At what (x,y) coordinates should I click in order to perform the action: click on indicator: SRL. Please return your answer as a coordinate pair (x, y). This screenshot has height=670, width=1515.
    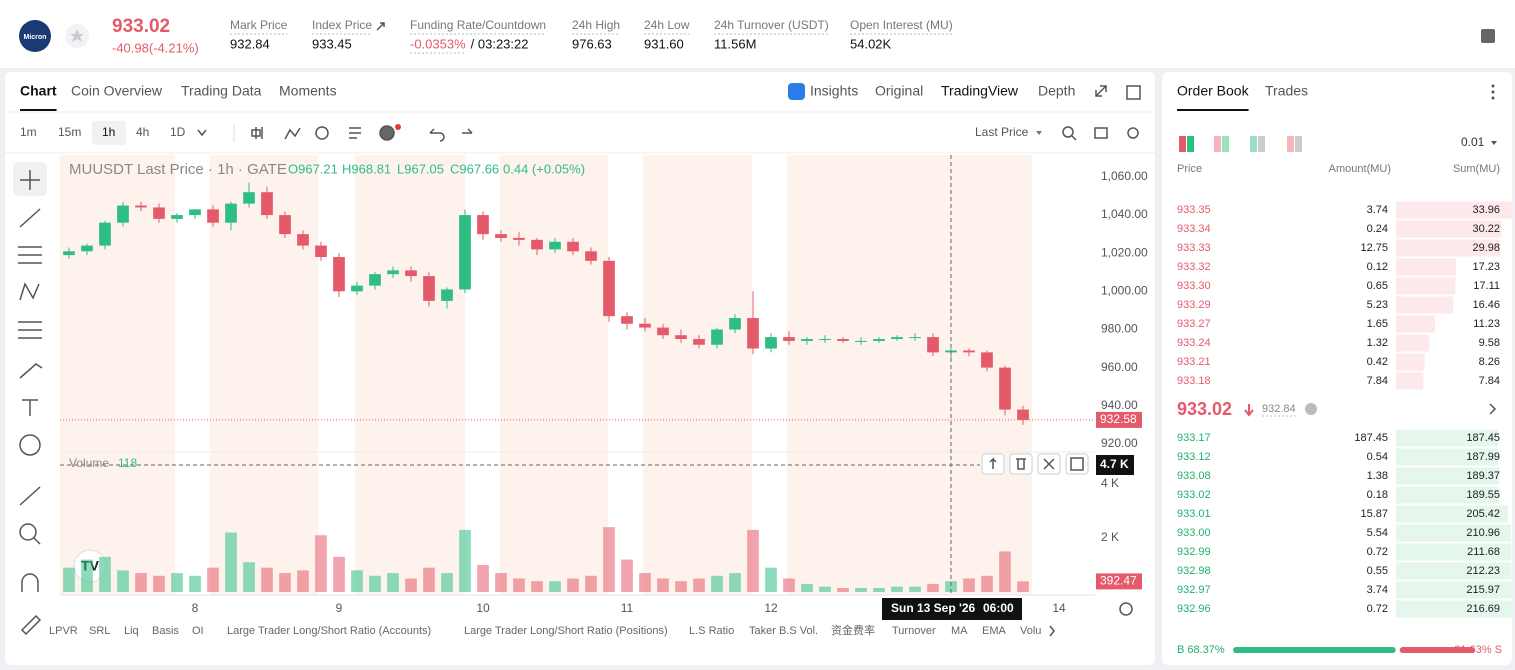
    Looking at the image, I should click on (99, 631).